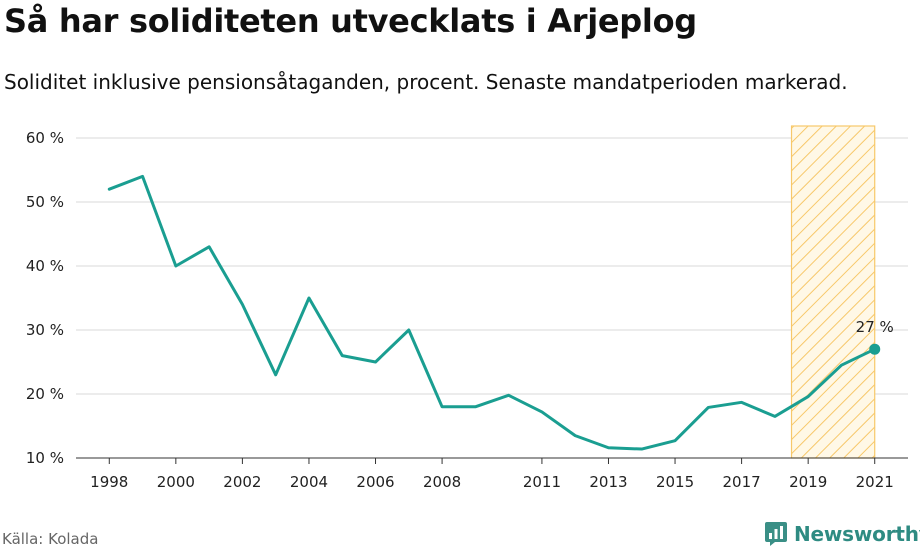 The image size is (920, 552). I want to click on chart-title: Så har soliditeten utvecklats i Arjeplog, so click(350, 21).